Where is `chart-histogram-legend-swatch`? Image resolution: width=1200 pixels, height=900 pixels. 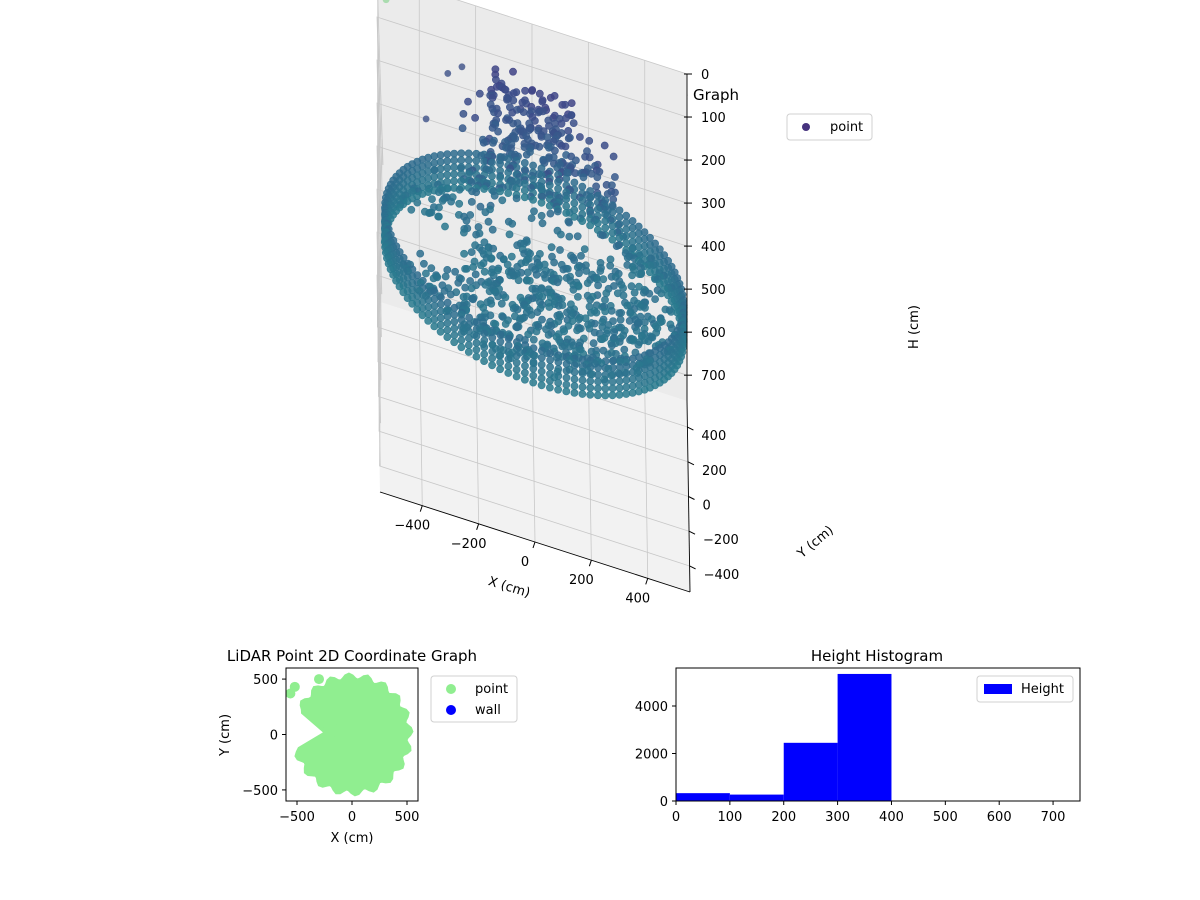
chart-histogram-legend-swatch is located at coordinates (998, 689).